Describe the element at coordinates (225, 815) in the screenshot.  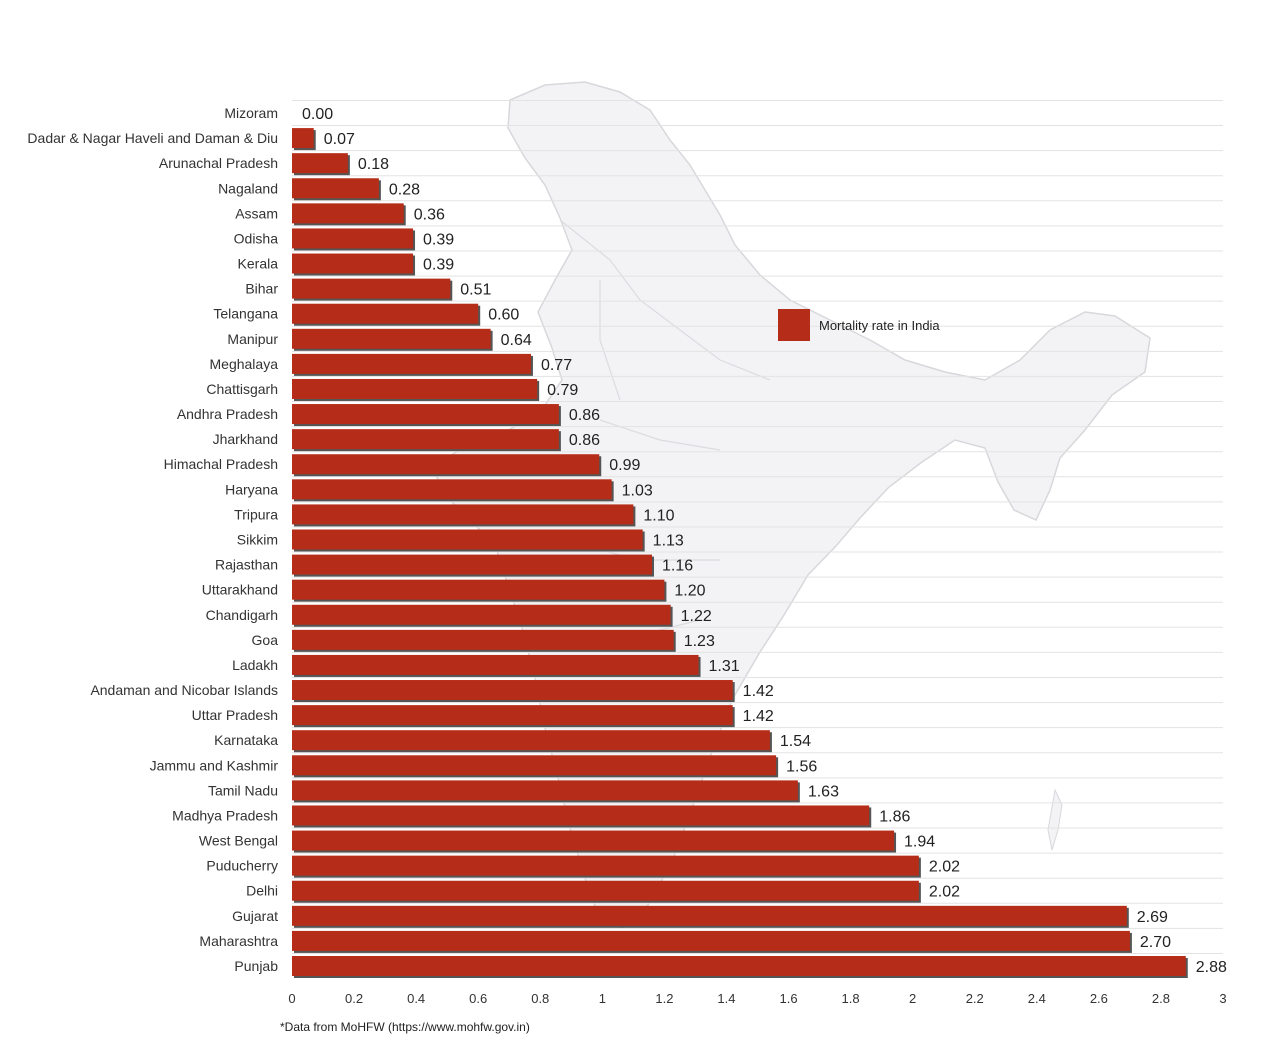
I see `category-label: Madhya Pradesh` at that location.